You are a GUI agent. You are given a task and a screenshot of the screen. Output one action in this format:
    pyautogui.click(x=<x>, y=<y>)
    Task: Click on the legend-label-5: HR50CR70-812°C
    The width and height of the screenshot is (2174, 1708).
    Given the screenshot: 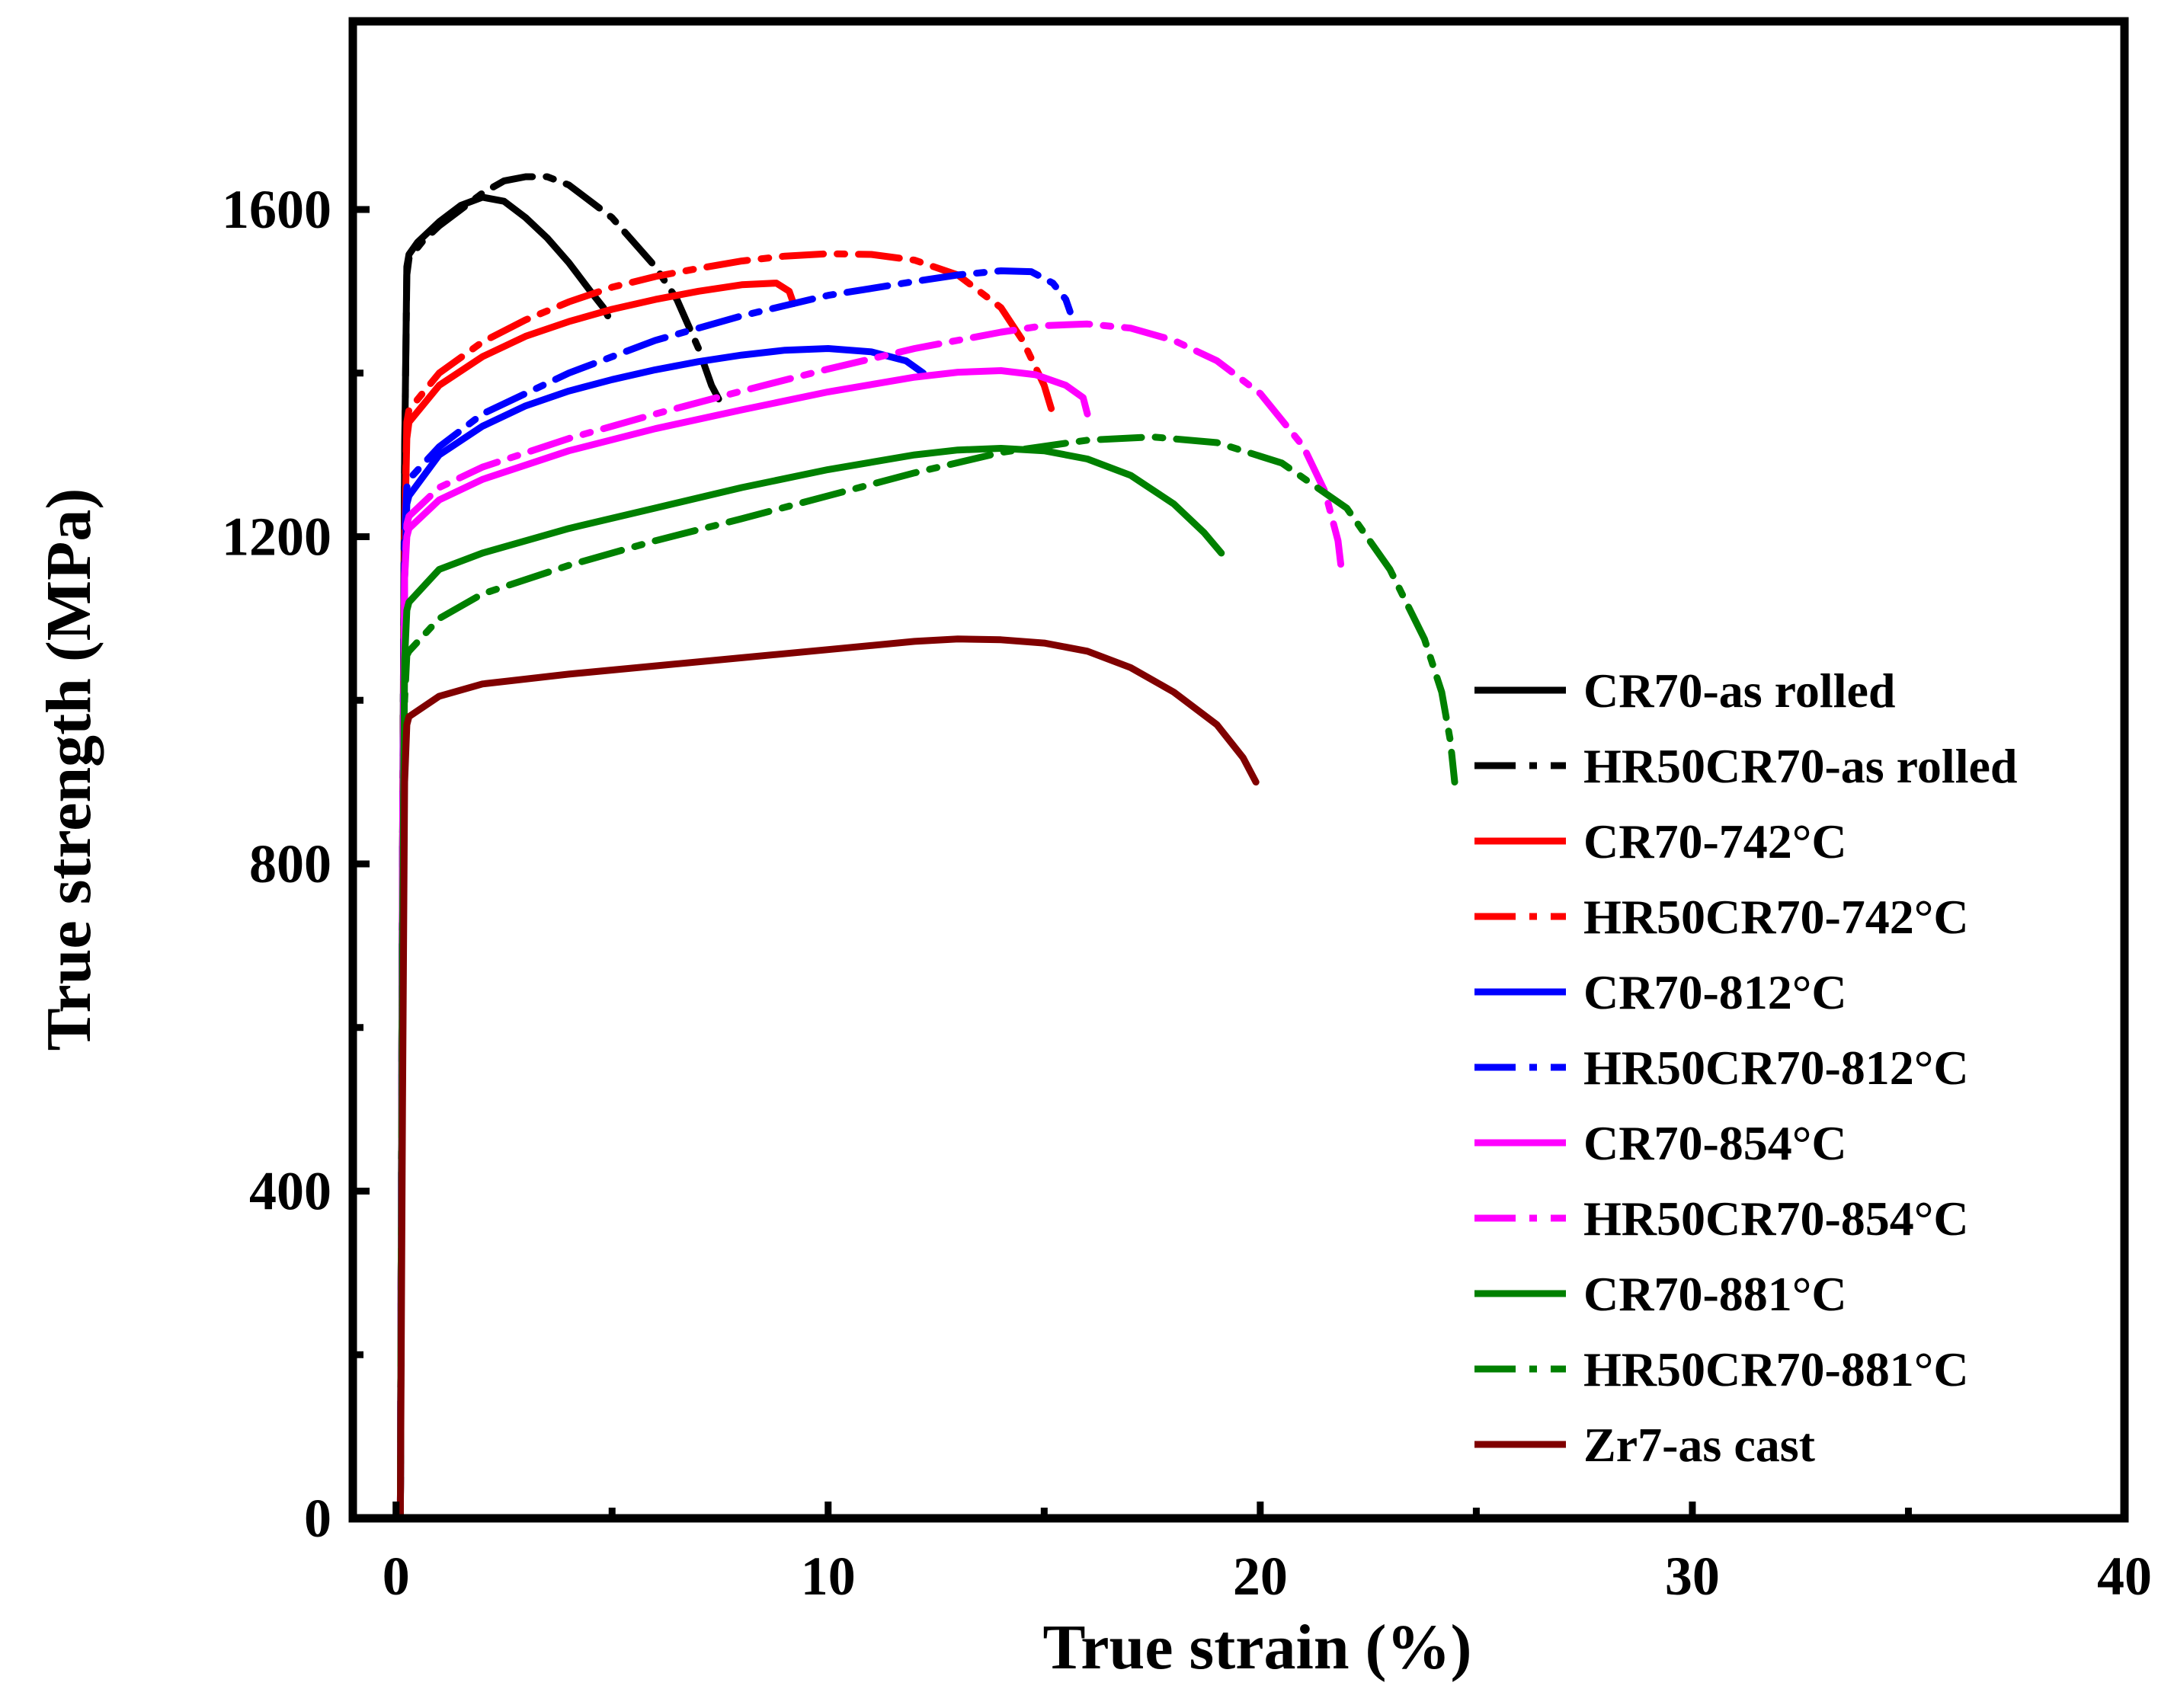 What is the action you would take?
    pyautogui.click(x=1776, y=1068)
    